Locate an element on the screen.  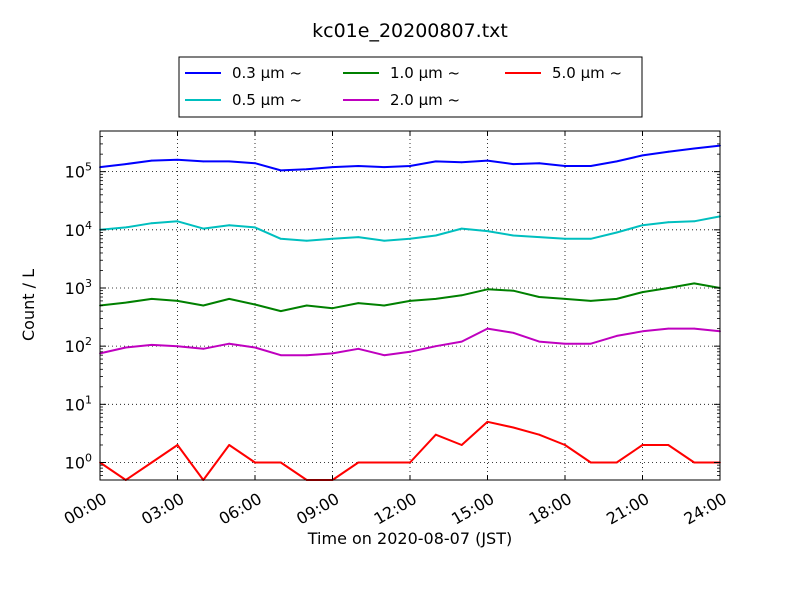
x-tick-label: 18:00 is located at coordinates (550, 509).